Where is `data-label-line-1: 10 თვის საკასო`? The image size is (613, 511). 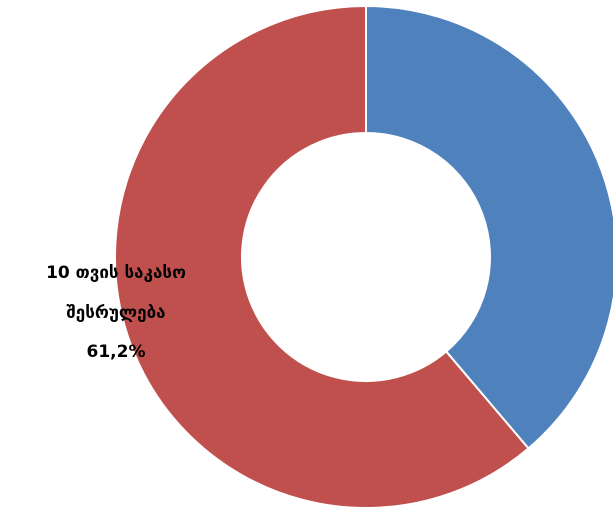 data-label-line-1: 10 თვის საკასო is located at coordinates (116, 273).